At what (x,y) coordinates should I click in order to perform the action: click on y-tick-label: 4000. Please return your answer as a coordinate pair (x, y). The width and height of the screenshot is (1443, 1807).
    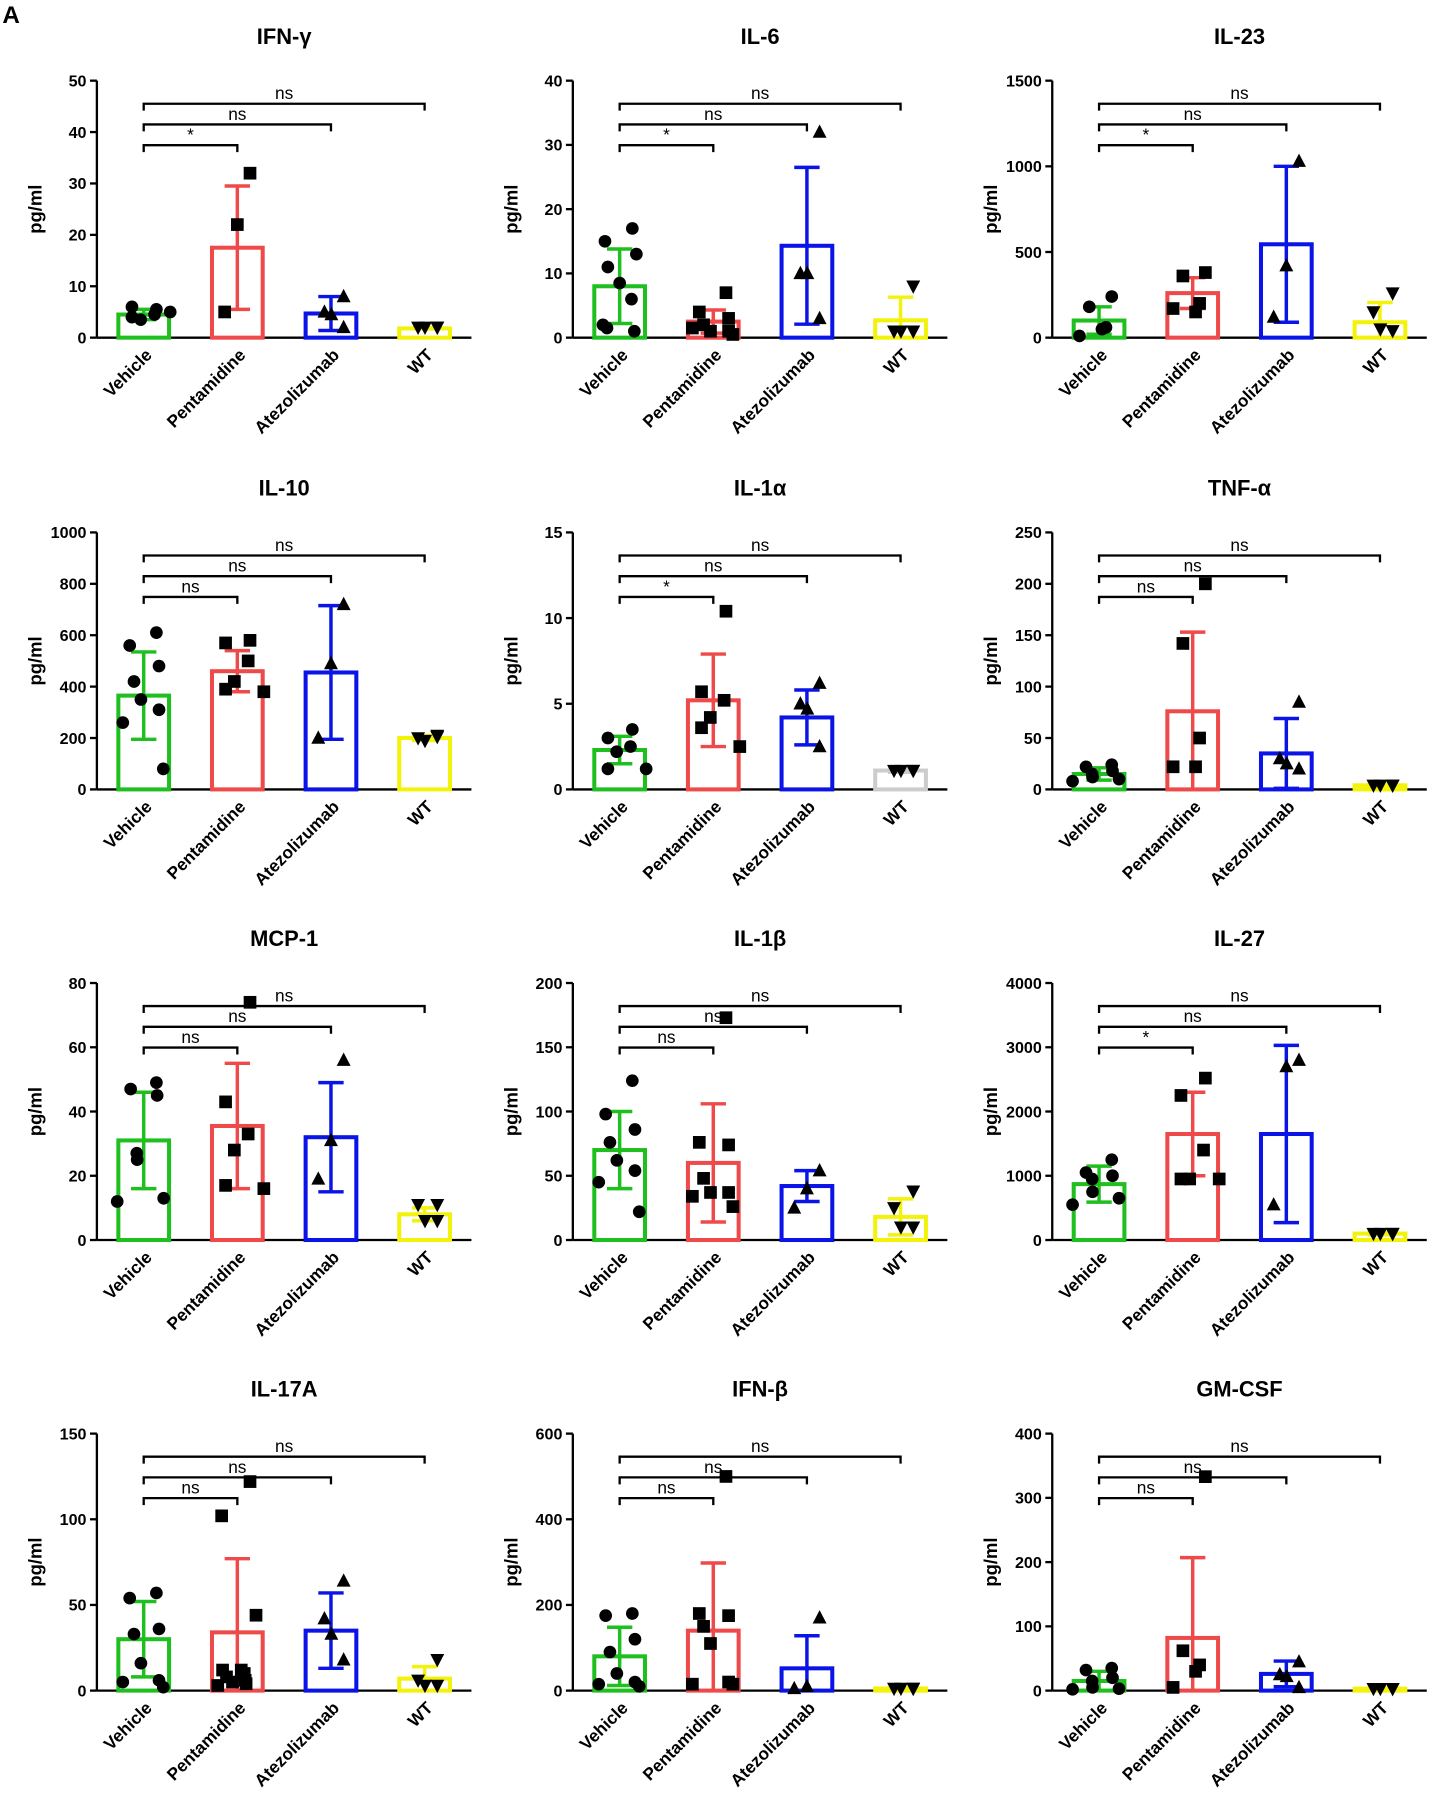
    Looking at the image, I should click on (1024, 984).